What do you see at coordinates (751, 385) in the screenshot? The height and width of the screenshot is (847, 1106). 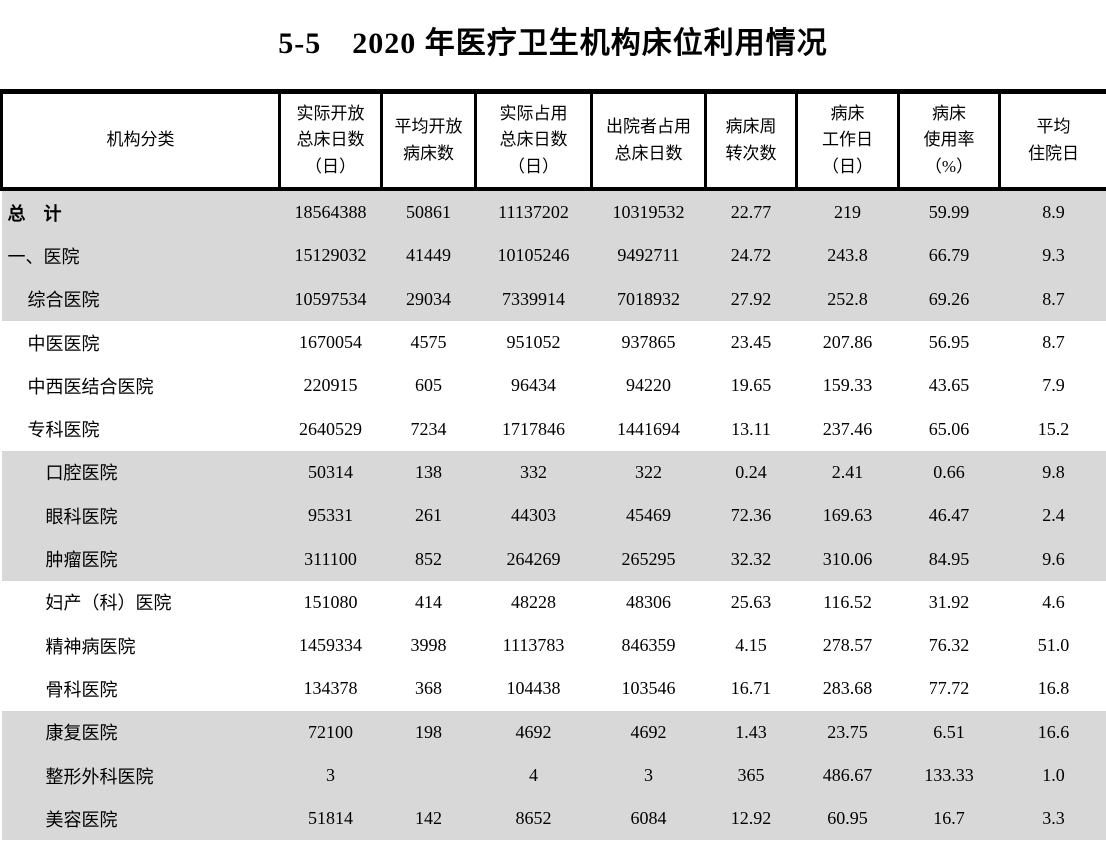 I see `cell-value: 19.65` at bounding box center [751, 385].